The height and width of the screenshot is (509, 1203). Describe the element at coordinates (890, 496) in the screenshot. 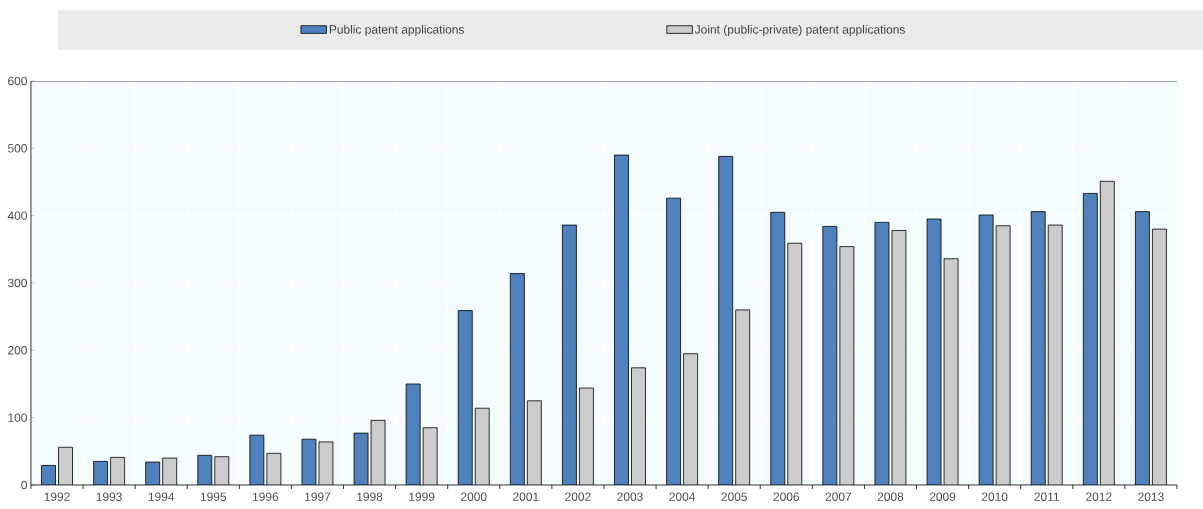

I see `x-tick-label: 2008` at that location.